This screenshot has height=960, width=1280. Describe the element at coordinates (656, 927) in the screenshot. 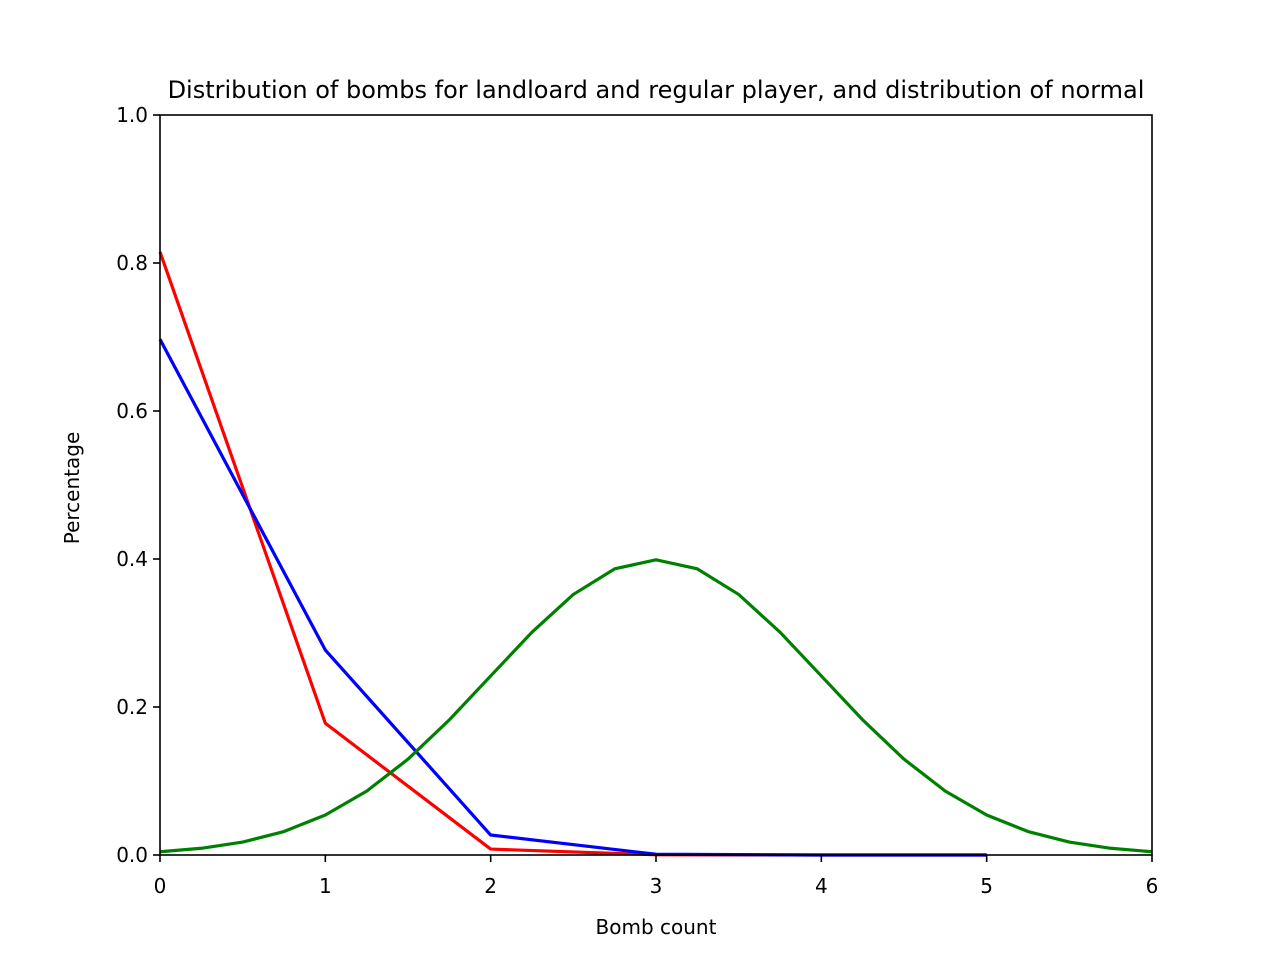

I see `x-axis-label: Bomb count` at that location.